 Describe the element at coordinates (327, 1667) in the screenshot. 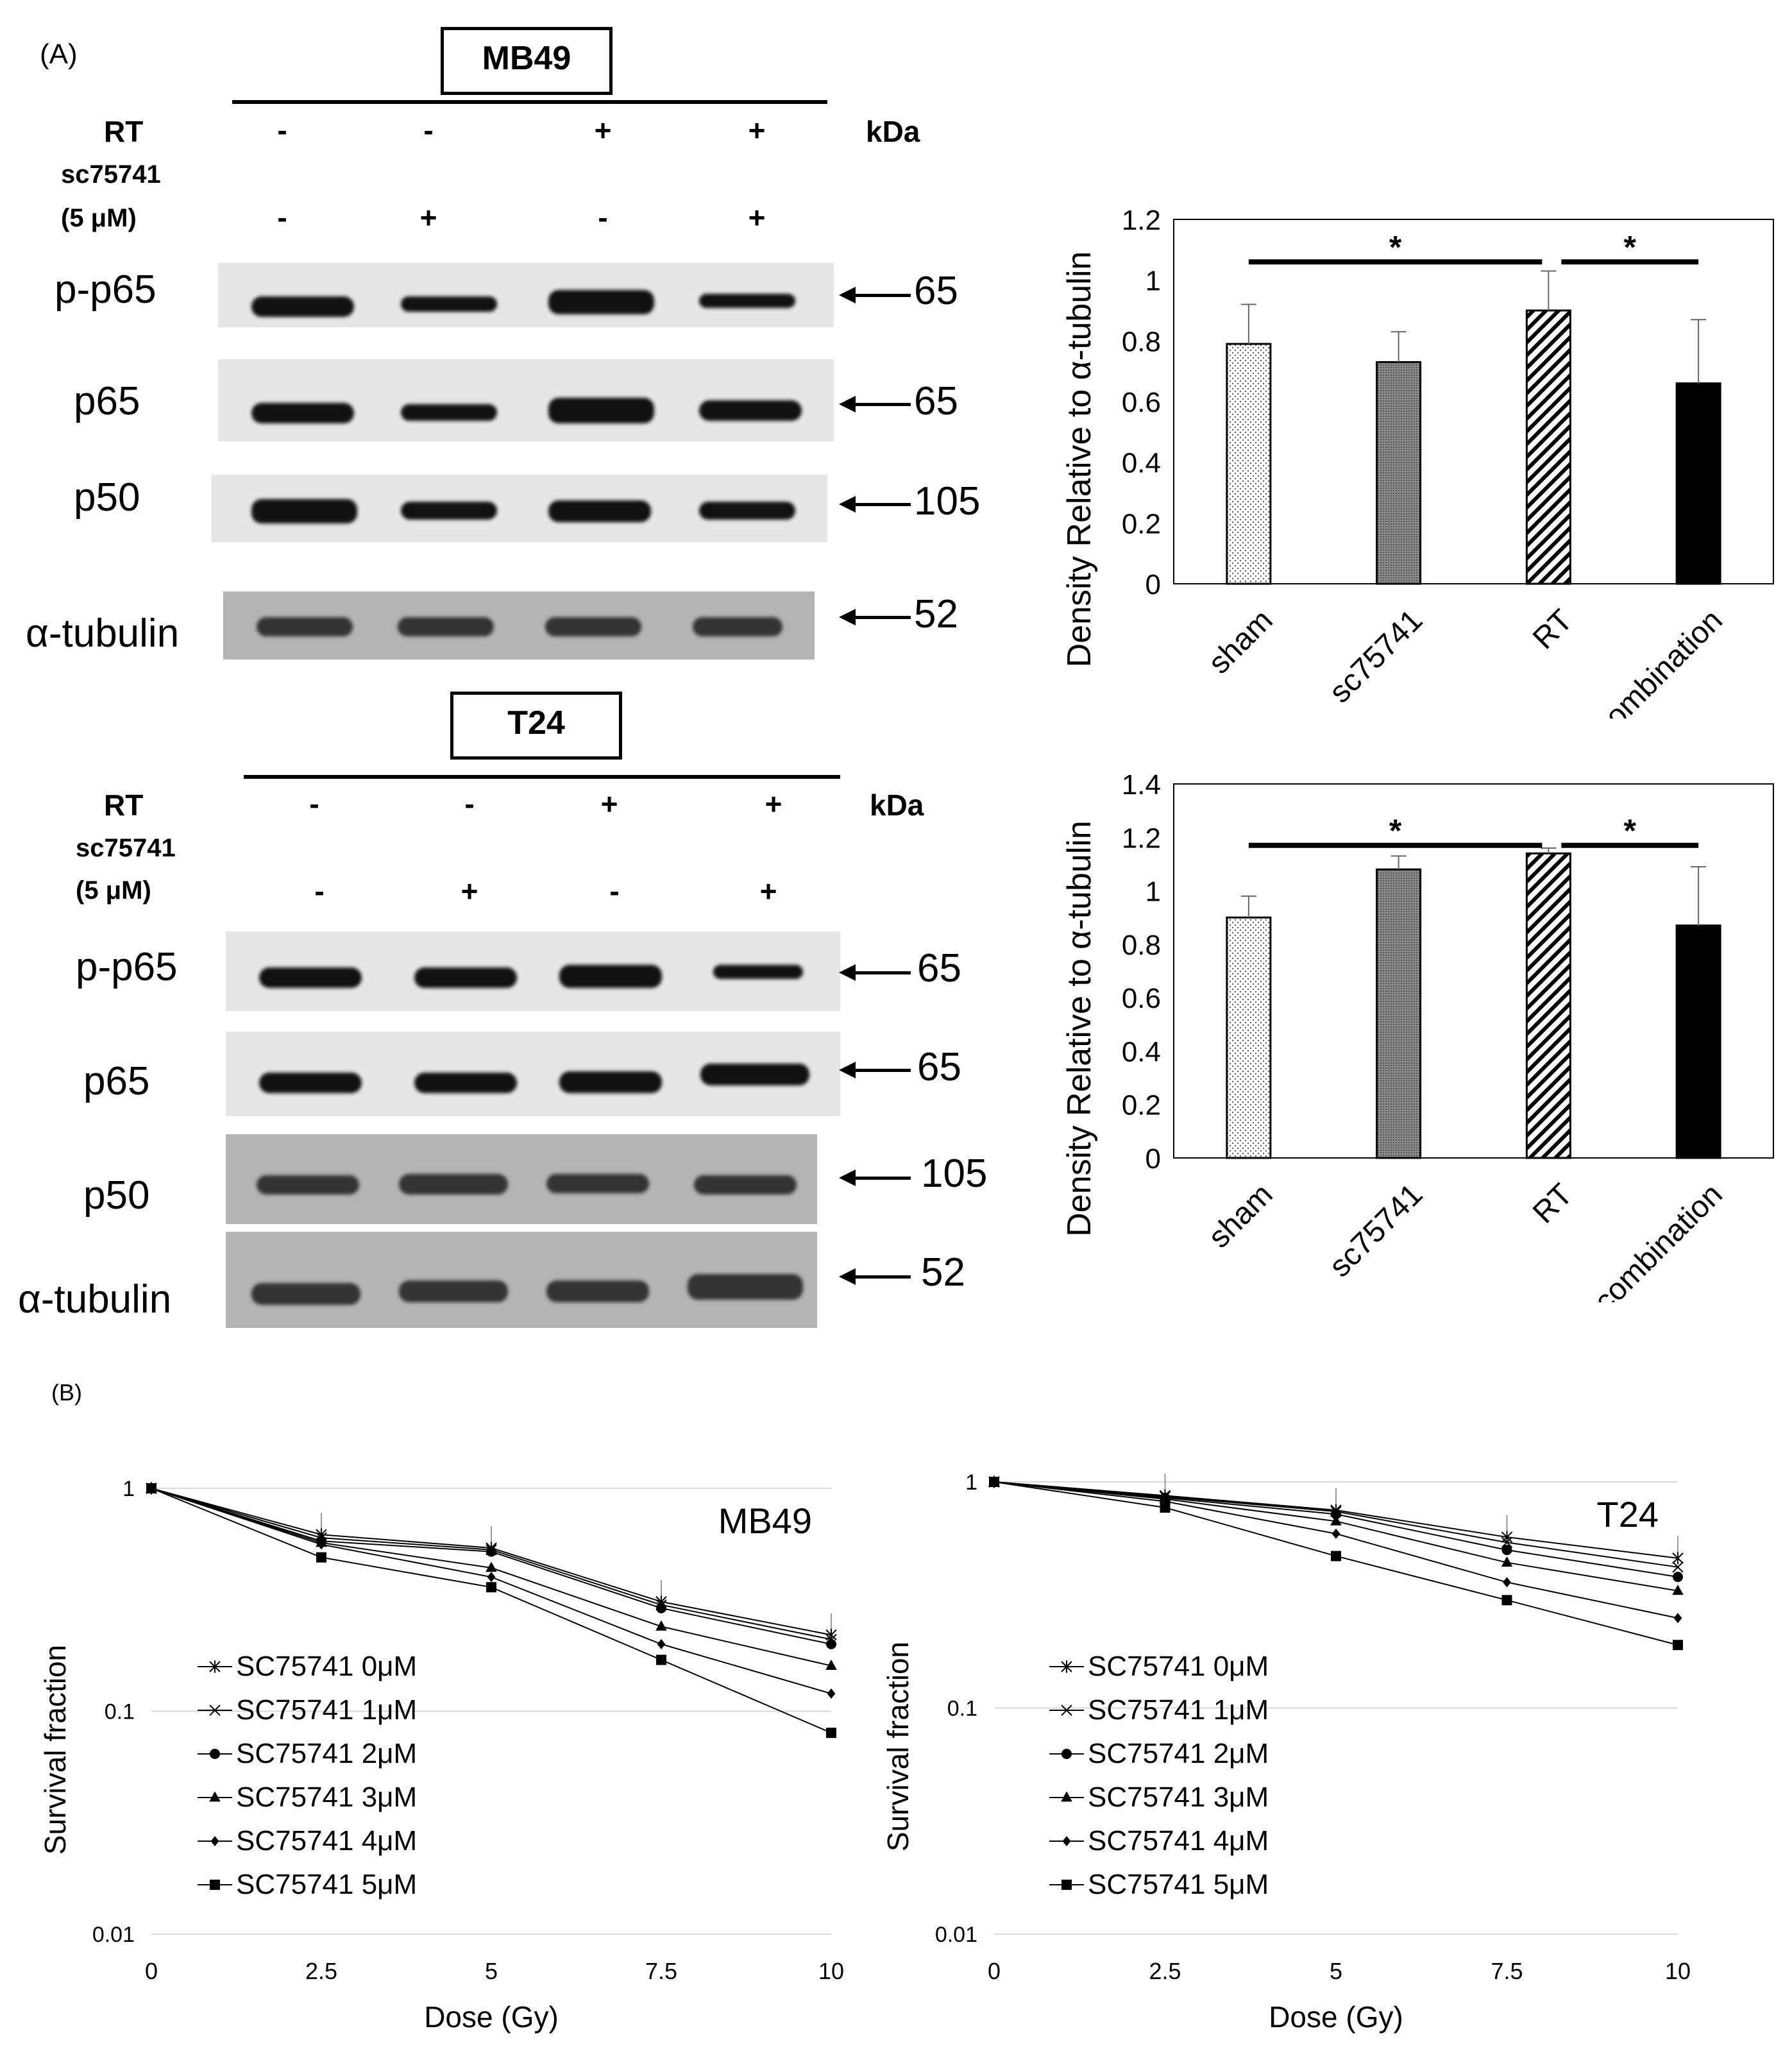

I see `legend-label: SC75741 0μM` at that location.